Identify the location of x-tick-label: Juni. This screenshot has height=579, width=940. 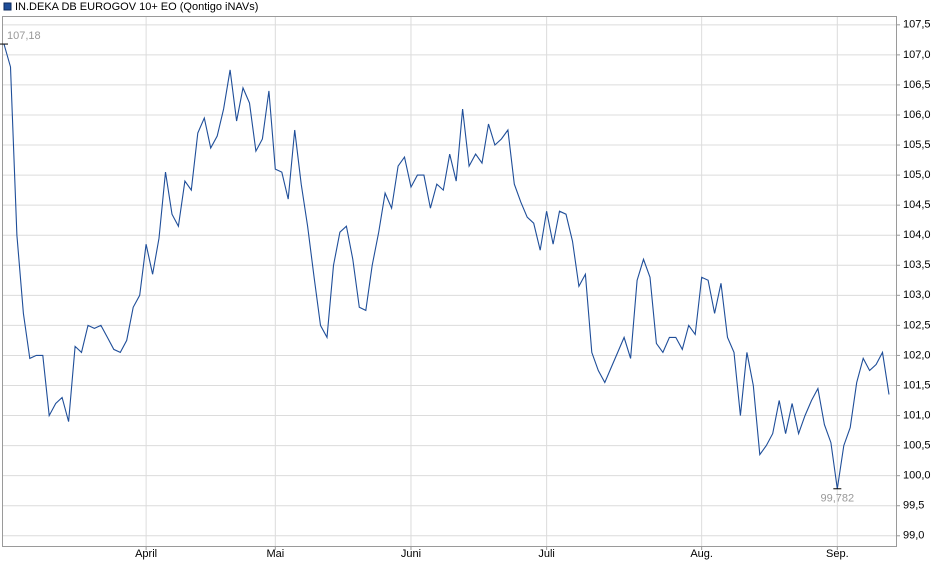
(411, 554).